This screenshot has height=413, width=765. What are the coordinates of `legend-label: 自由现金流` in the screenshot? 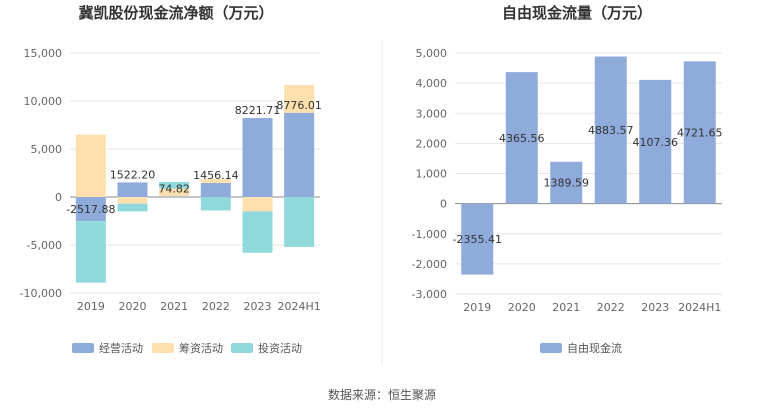 It's located at (594, 348).